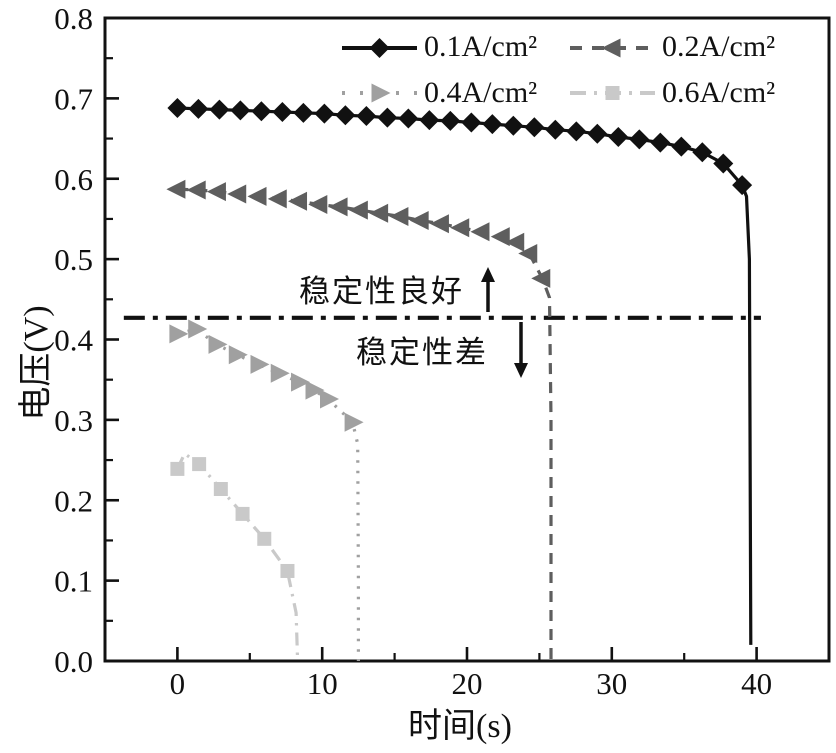  What do you see at coordinates (322, 683) in the screenshot?
I see `x-tick-label: 10` at bounding box center [322, 683].